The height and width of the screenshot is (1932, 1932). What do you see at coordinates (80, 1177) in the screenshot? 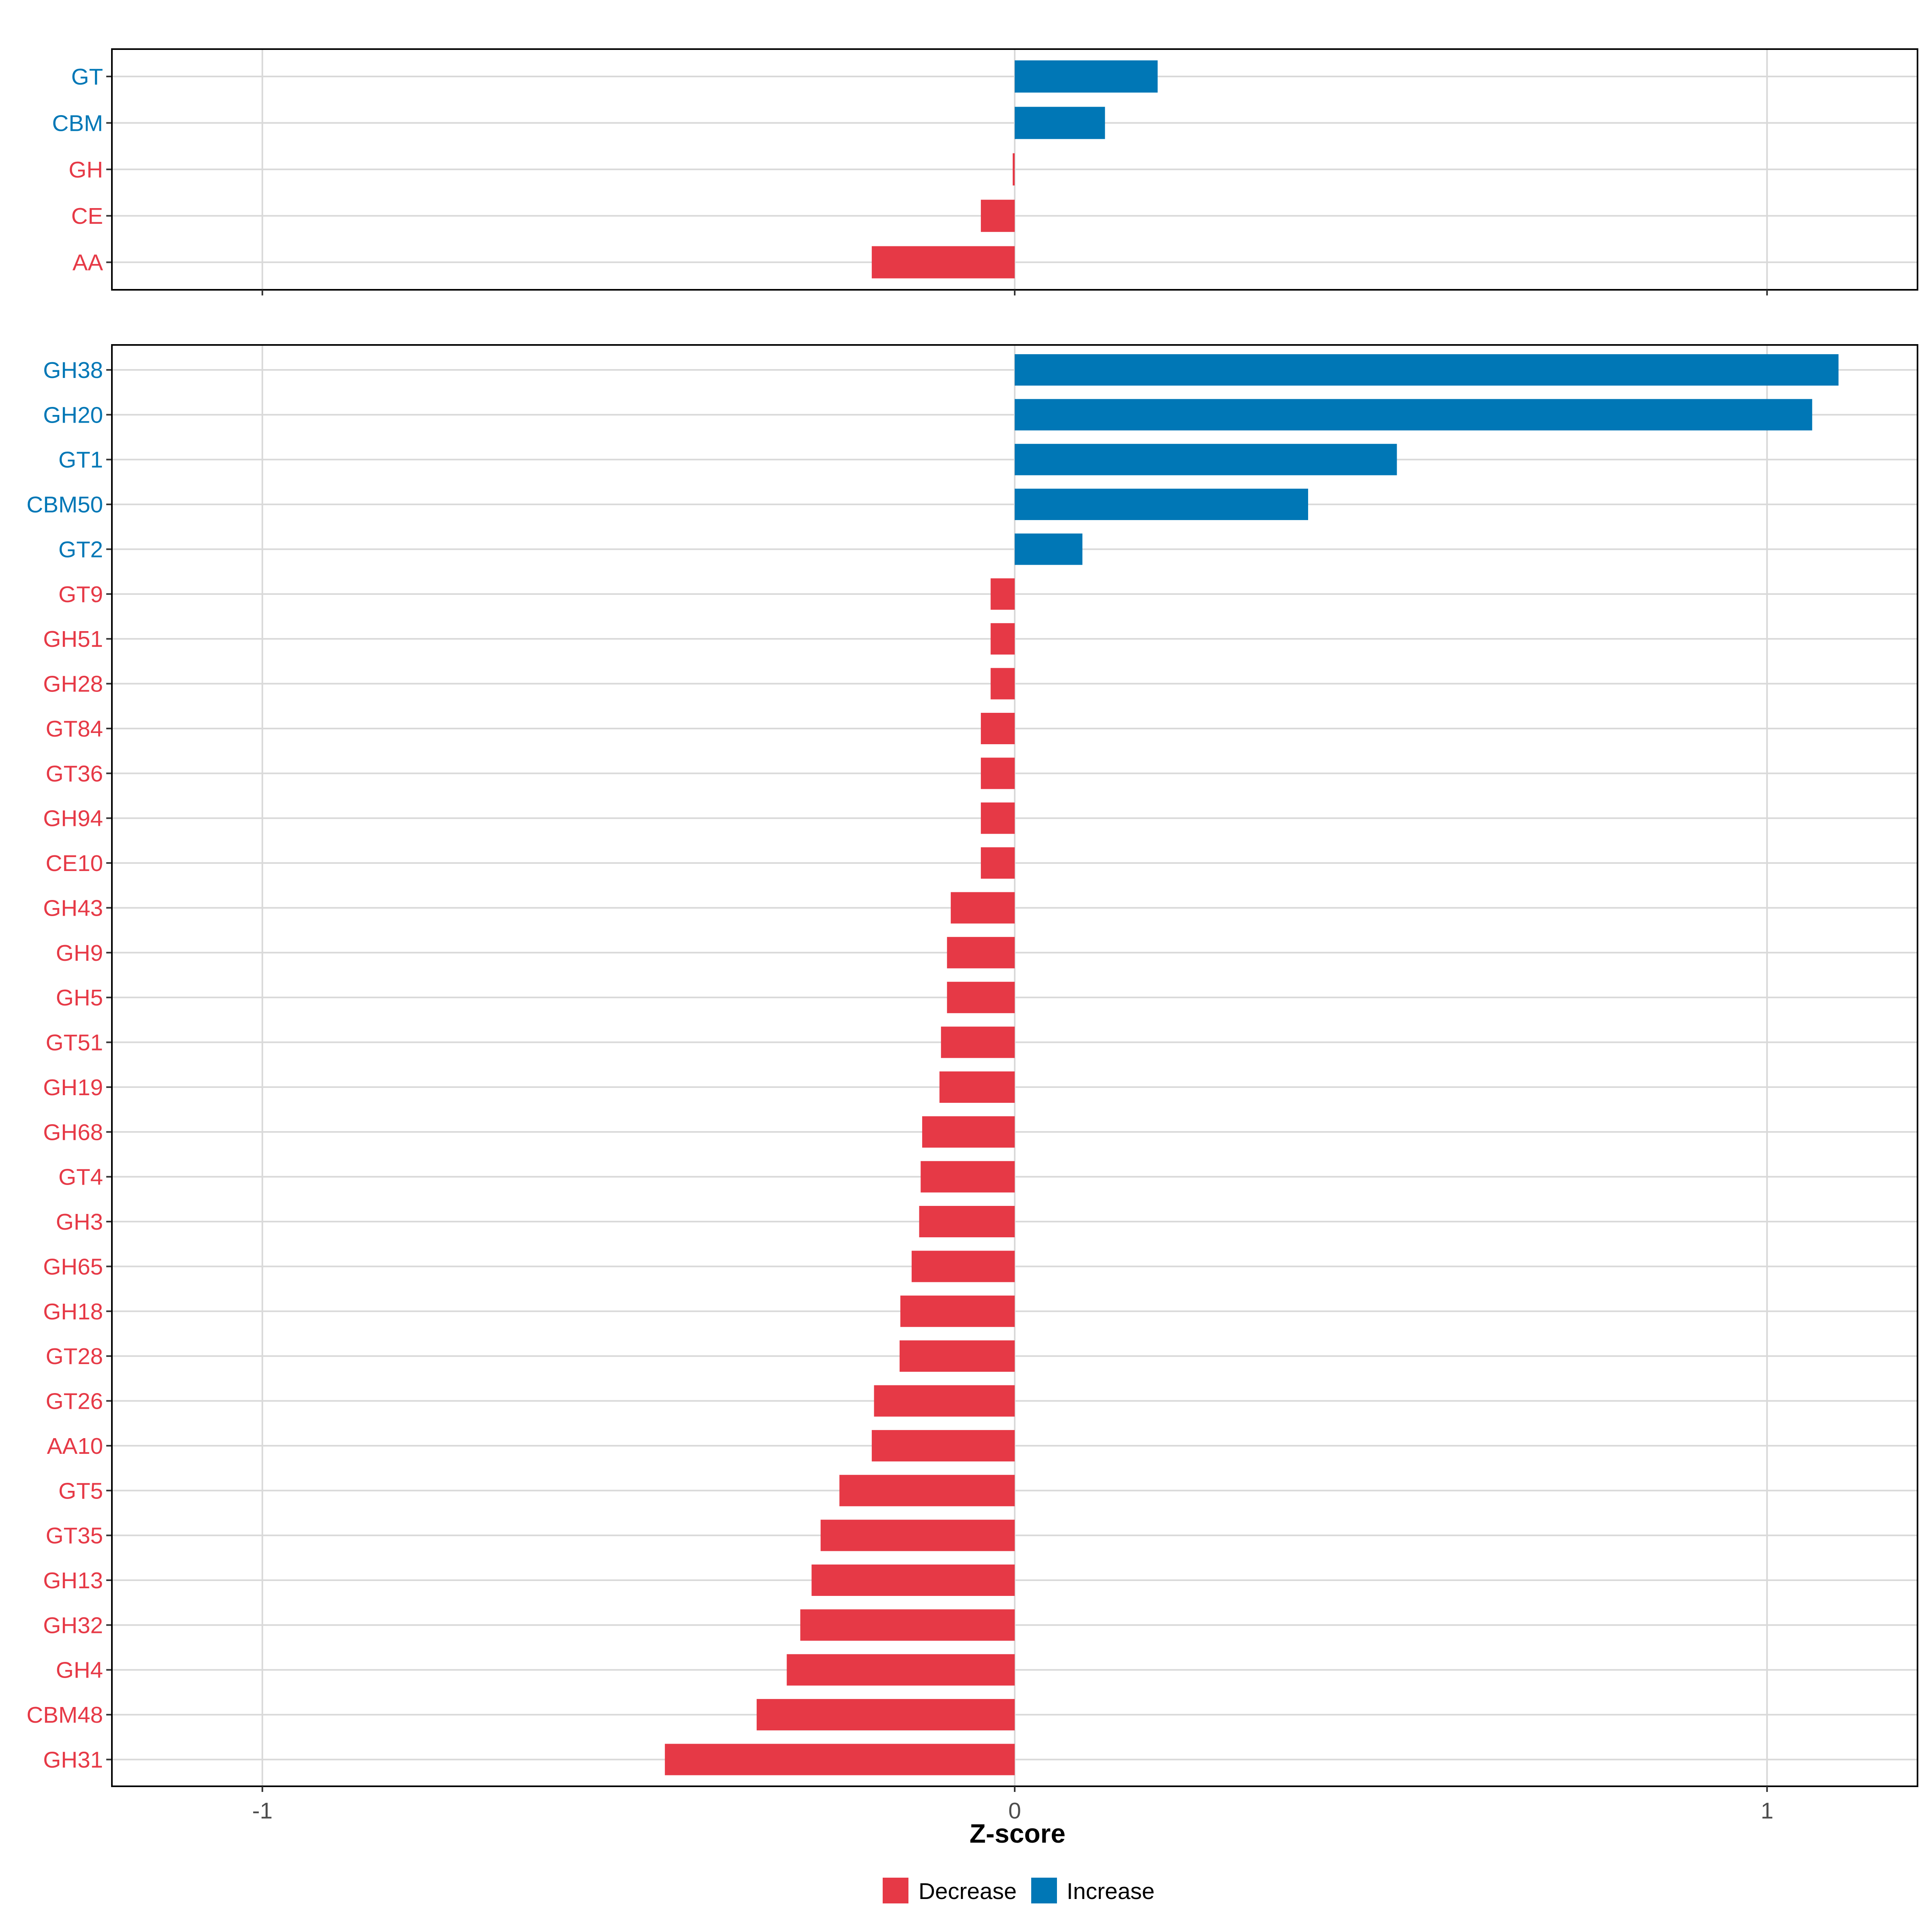
I see `y-tick-label-GT4: GT4` at bounding box center [80, 1177].